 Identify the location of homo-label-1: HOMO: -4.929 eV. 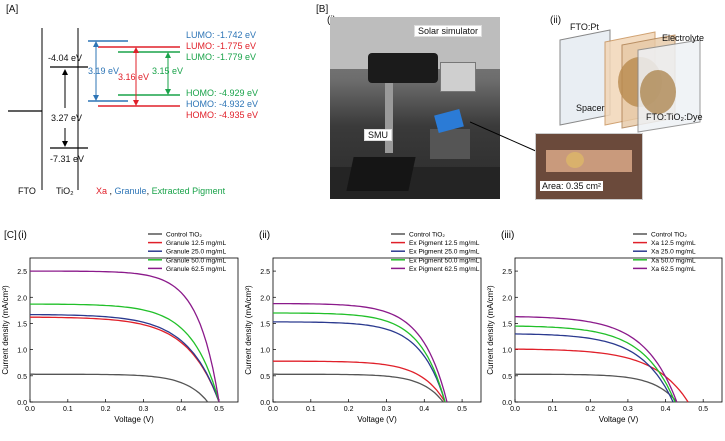
(222, 93).